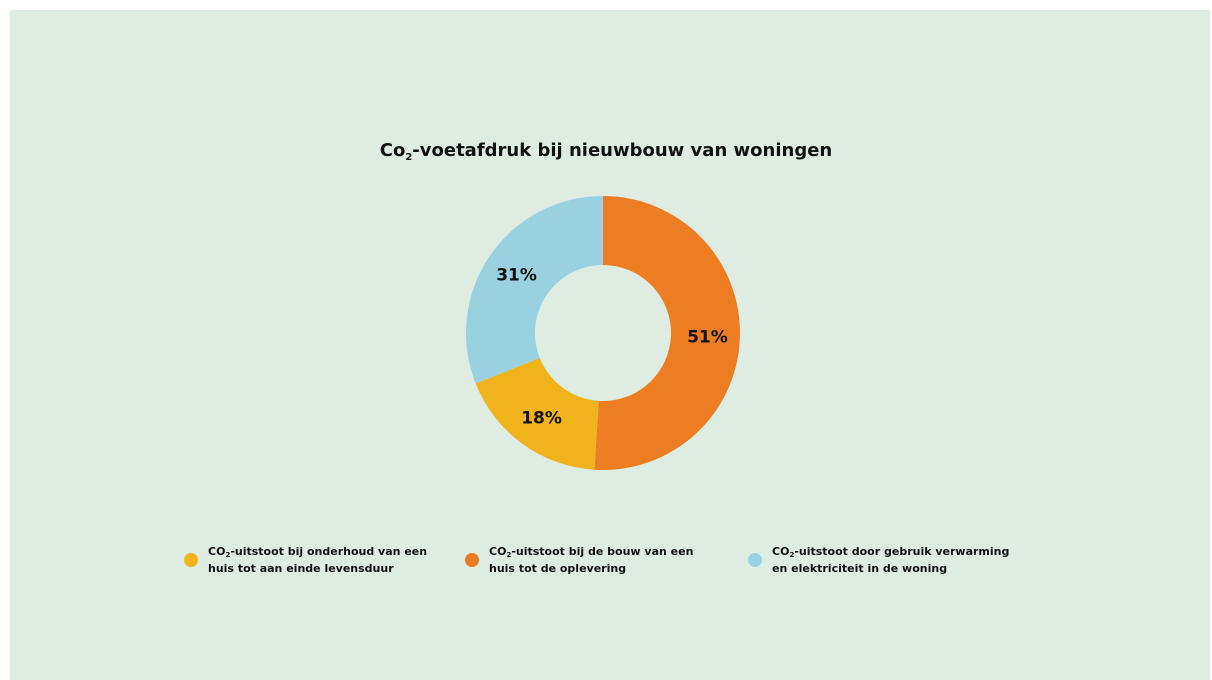  Describe the element at coordinates (534, 290) in the screenshot. I see `slice-usage` at that location.